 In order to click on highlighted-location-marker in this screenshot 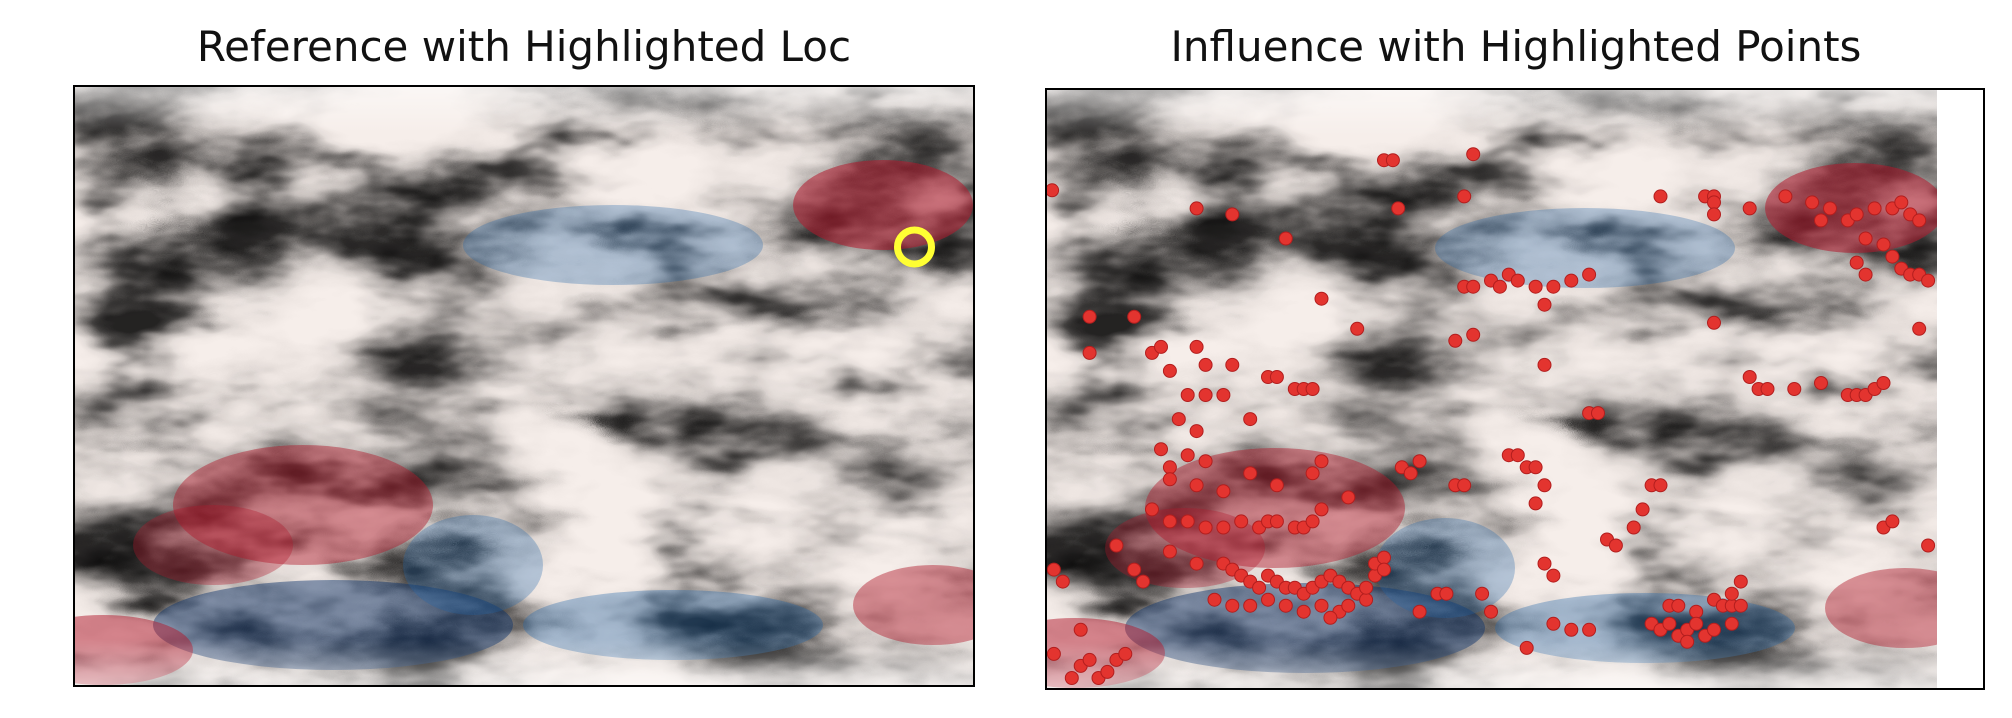, I will do `click(914, 247)`.